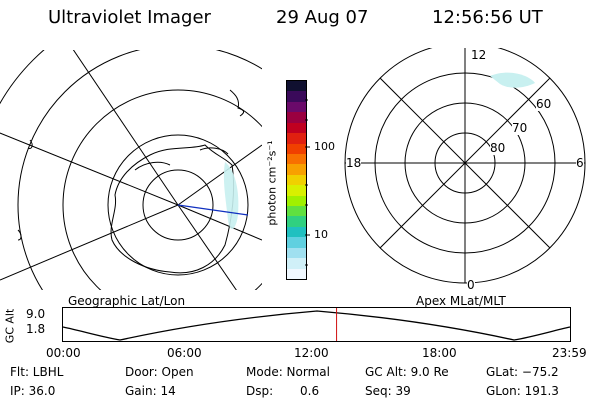 The image size is (600, 400). Describe the element at coordinates (159, 372) in the screenshot. I see `door-readout: Door: Open` at that location.